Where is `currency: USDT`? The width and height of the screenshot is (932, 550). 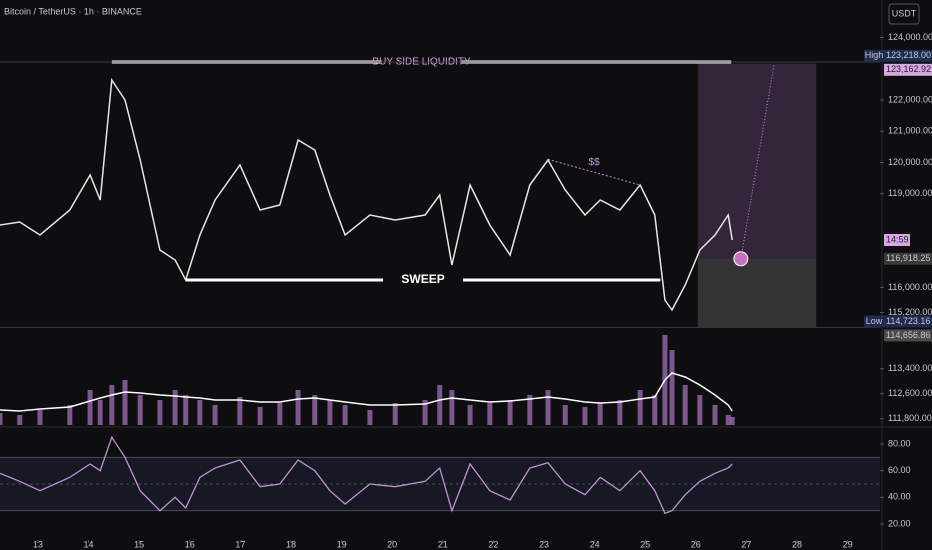
currency: USDT is located at coordinates (904, 13).